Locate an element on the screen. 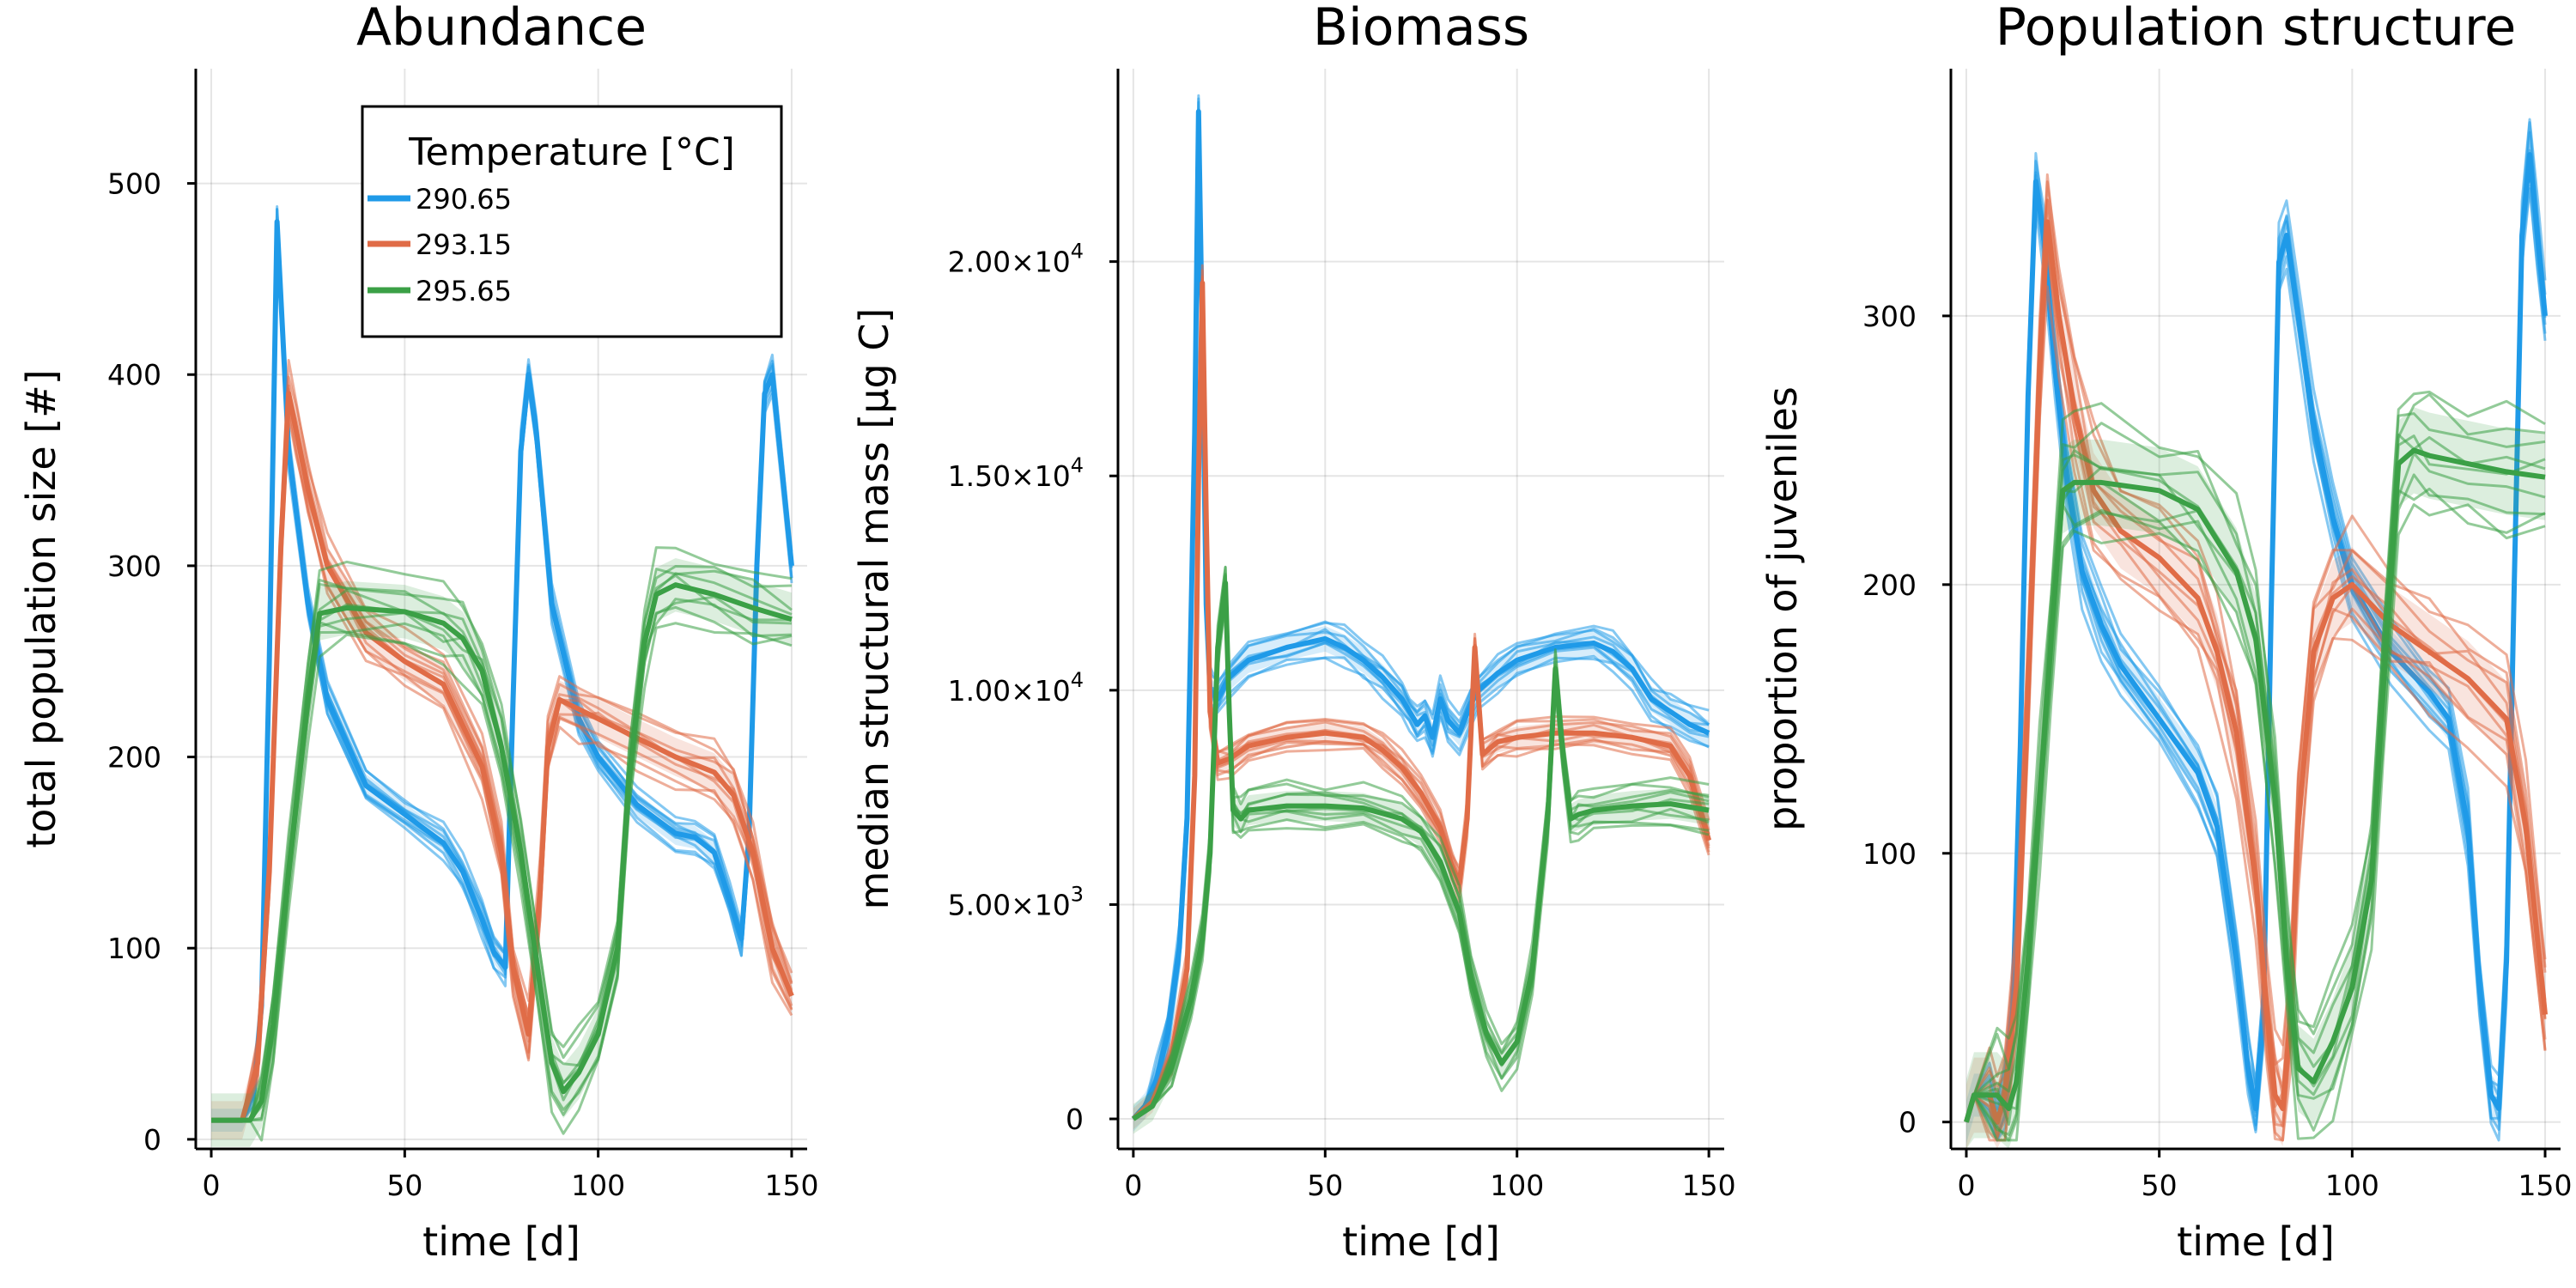  y-tick-label: 1.50×10⁴ is located at coordinates (1016, 473).